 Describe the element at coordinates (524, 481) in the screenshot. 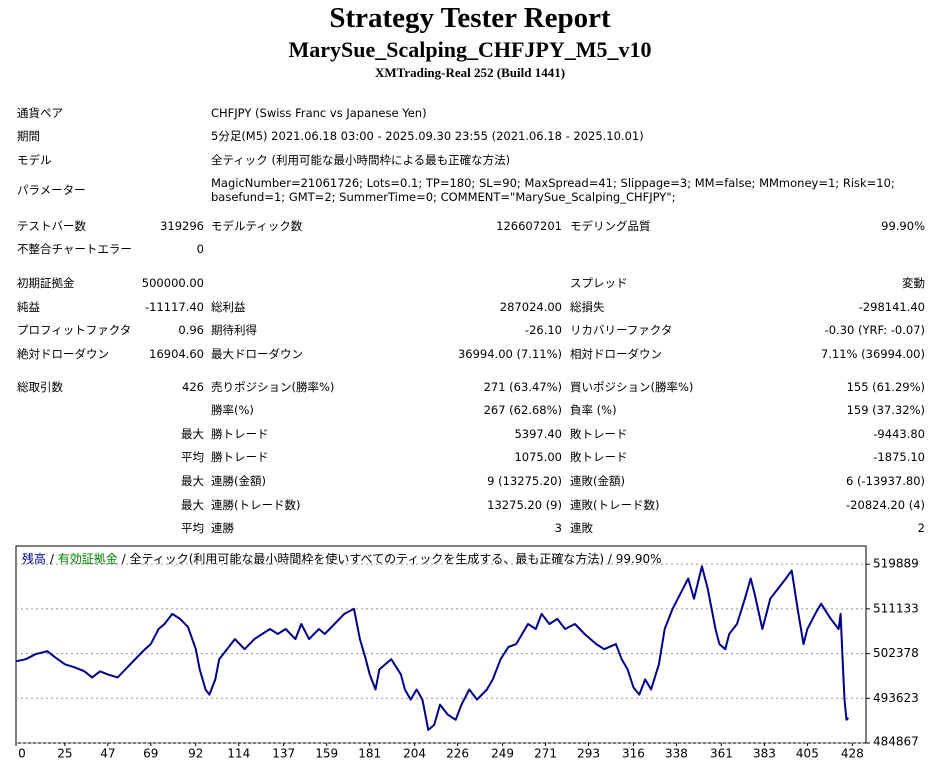

I see `field-value: 9 (13275.20)` at that location.